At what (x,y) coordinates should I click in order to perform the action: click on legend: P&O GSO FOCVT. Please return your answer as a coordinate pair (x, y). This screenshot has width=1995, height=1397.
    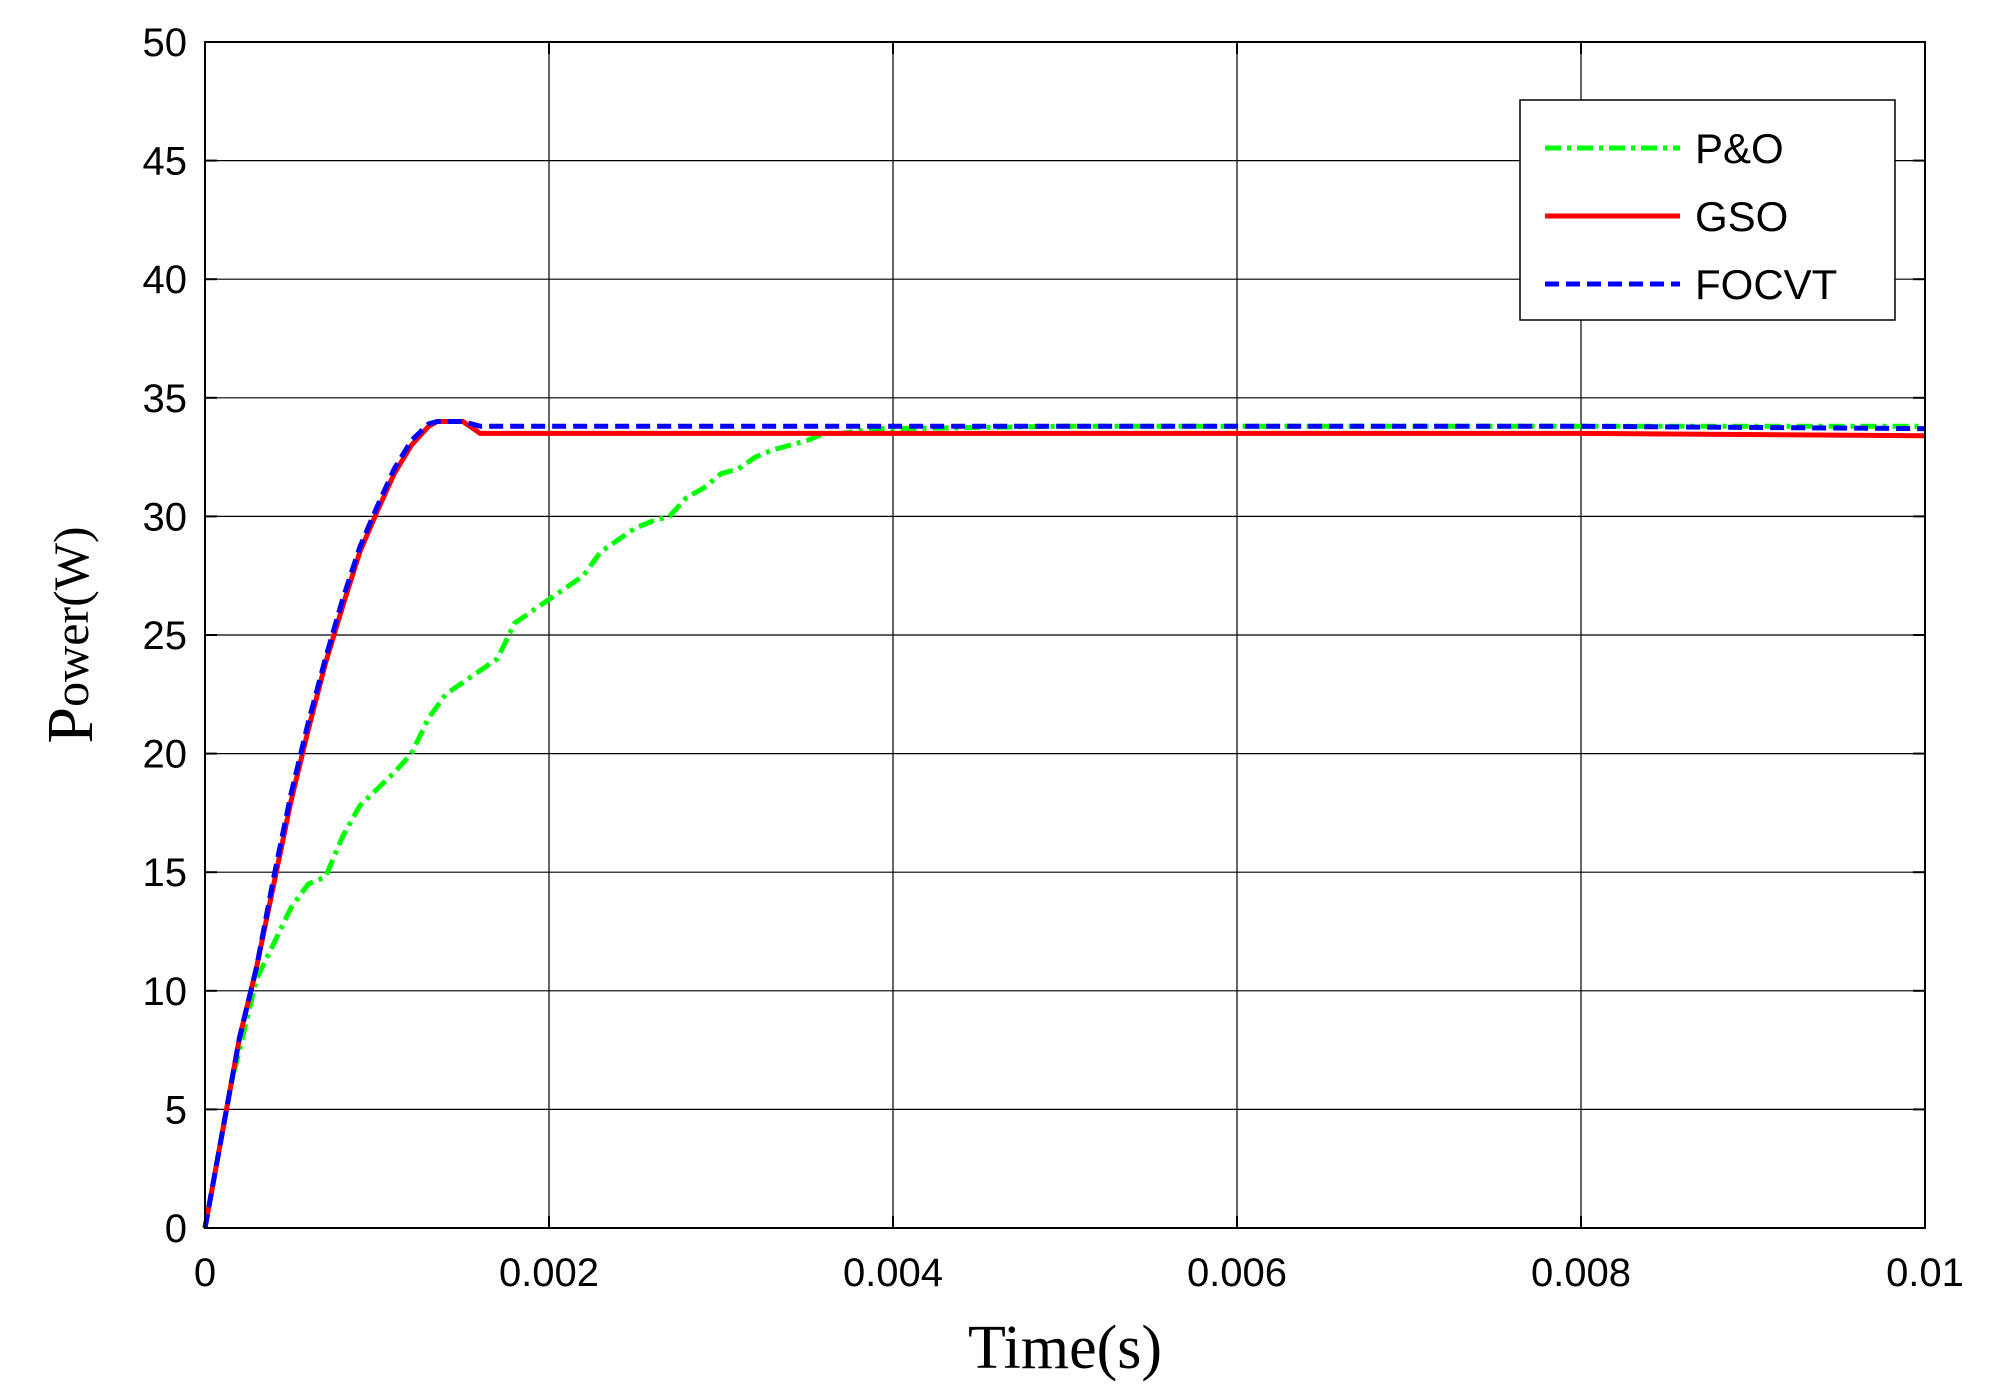
    Looking at the image, I should click on (1707, 210).